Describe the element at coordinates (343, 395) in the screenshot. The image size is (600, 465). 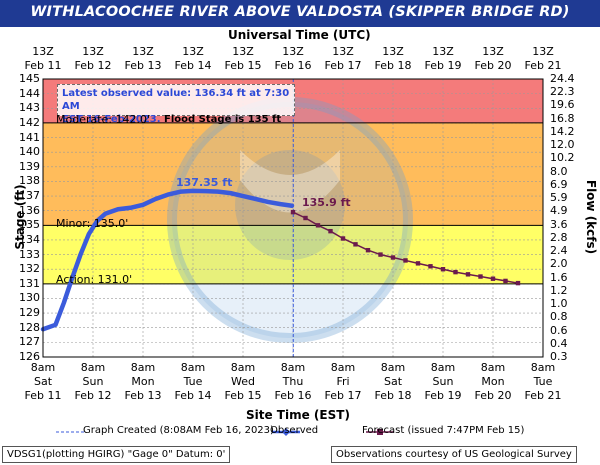
I see `bottom-date-label: Feb 17` at that location.